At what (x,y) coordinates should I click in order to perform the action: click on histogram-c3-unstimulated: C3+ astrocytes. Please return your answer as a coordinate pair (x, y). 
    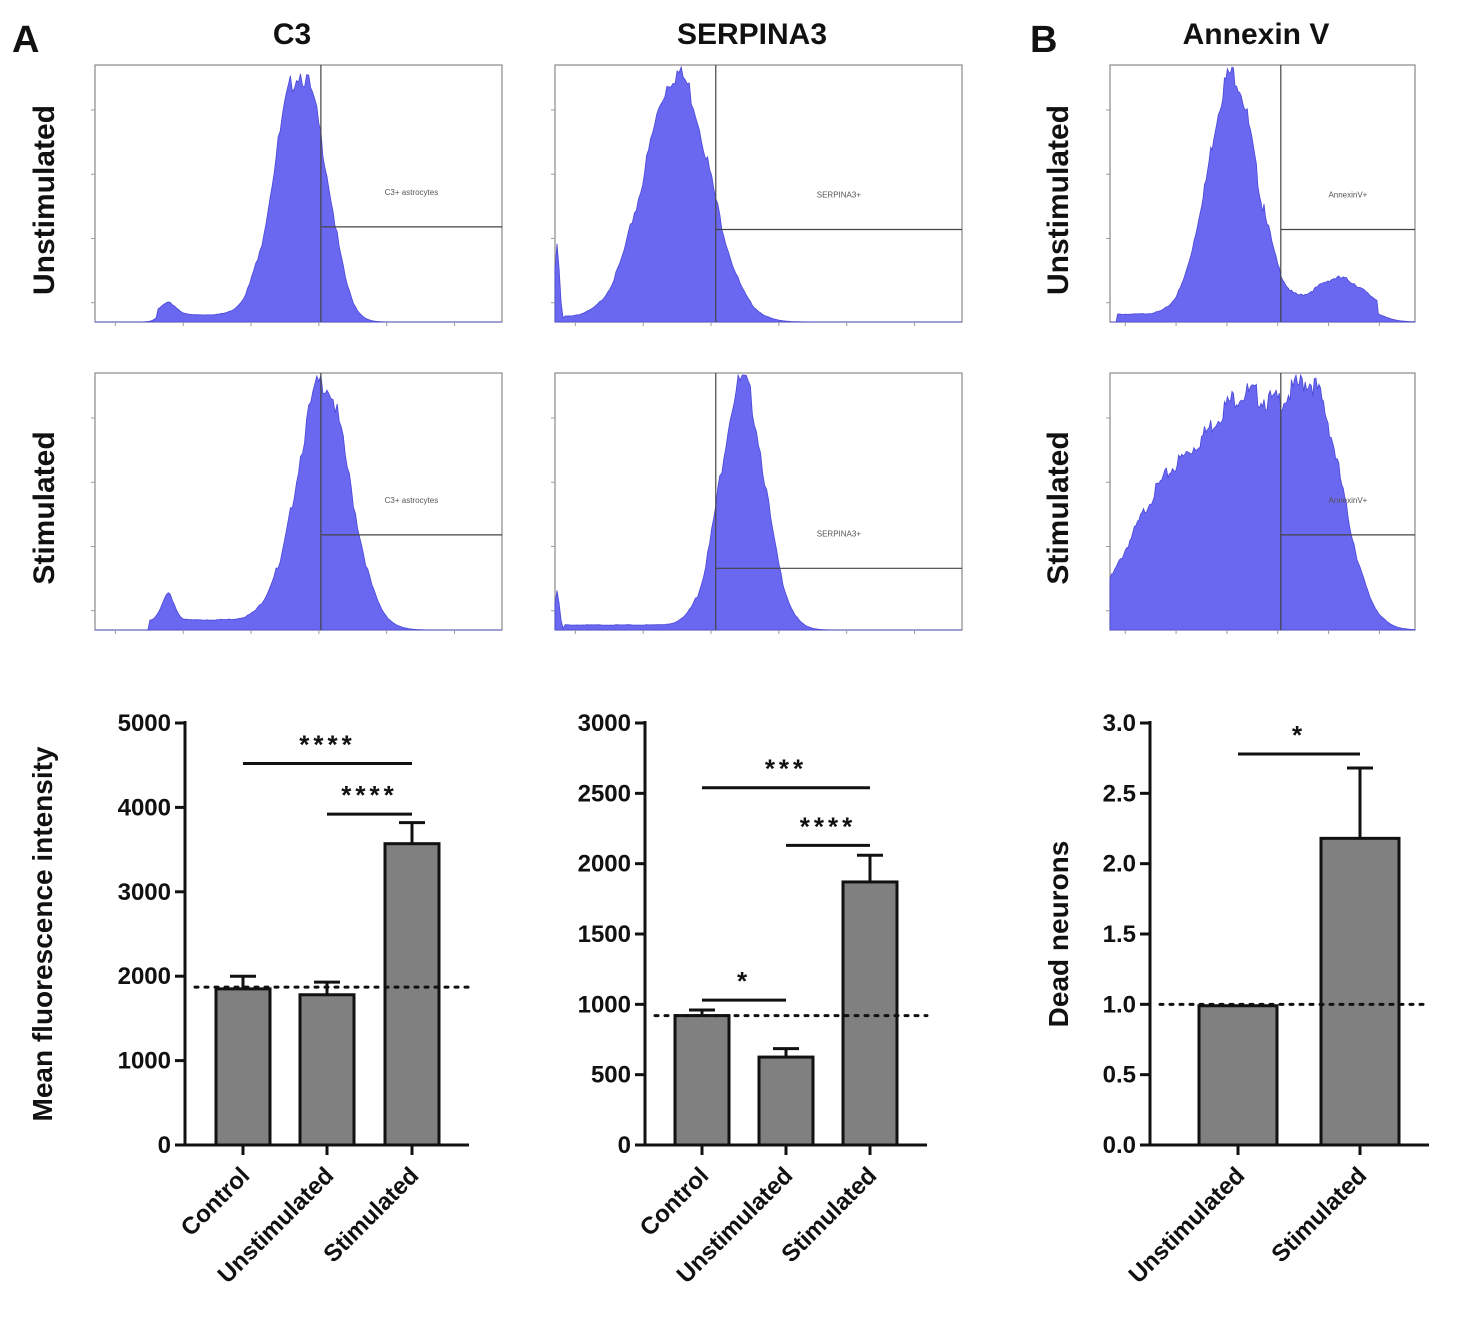
    Looking at the image, I should click on (297, 195).